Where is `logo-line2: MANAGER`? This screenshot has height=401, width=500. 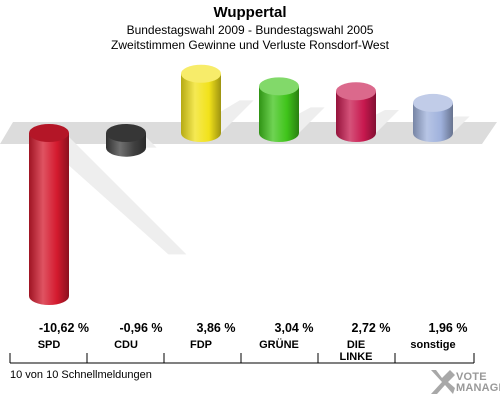
logo-line2: MANAGER is located at coordinates (478, 388).